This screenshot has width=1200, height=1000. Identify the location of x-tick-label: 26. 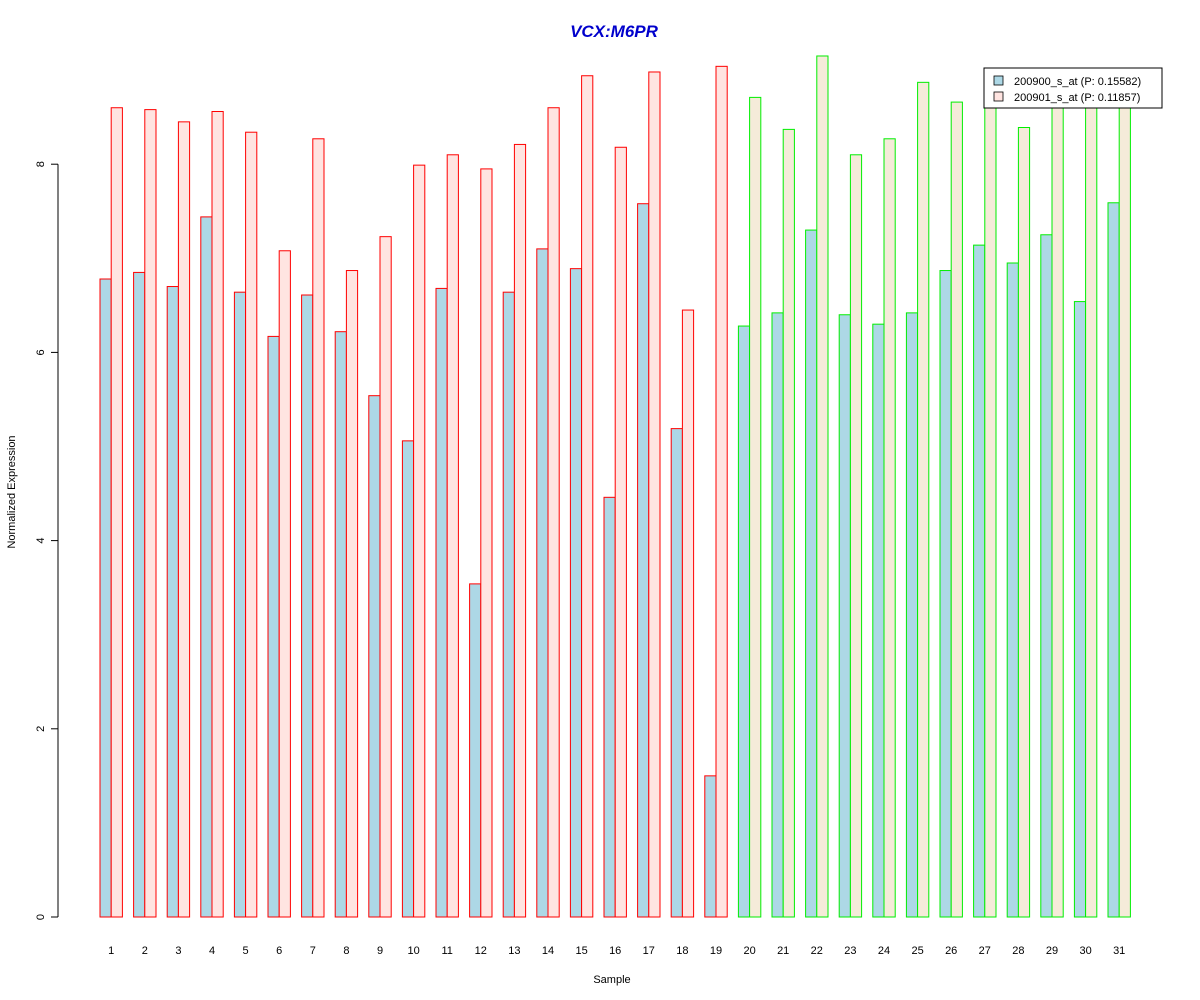
(951, 951).